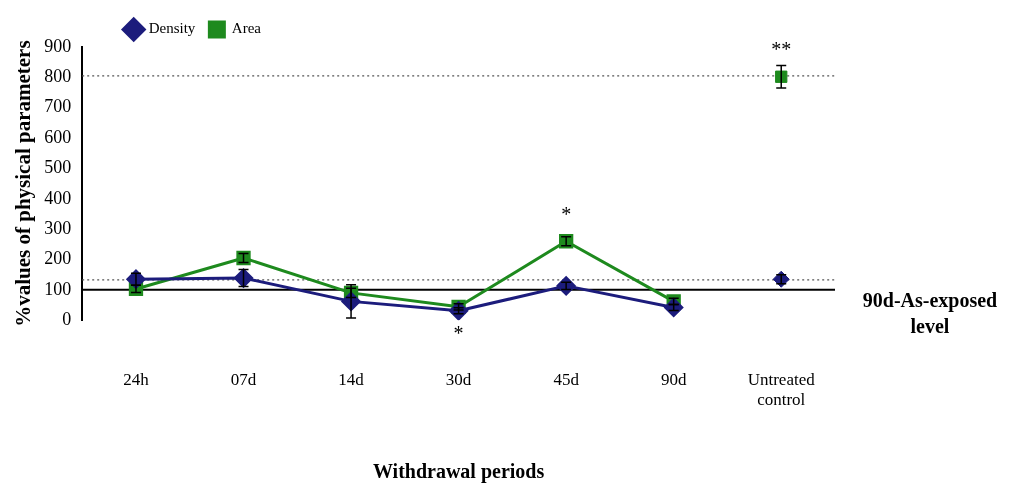  What do you see at coordinates (172, 28) in the screenshot?
I see `legend-label: Density` at bounding box center [172, 28].